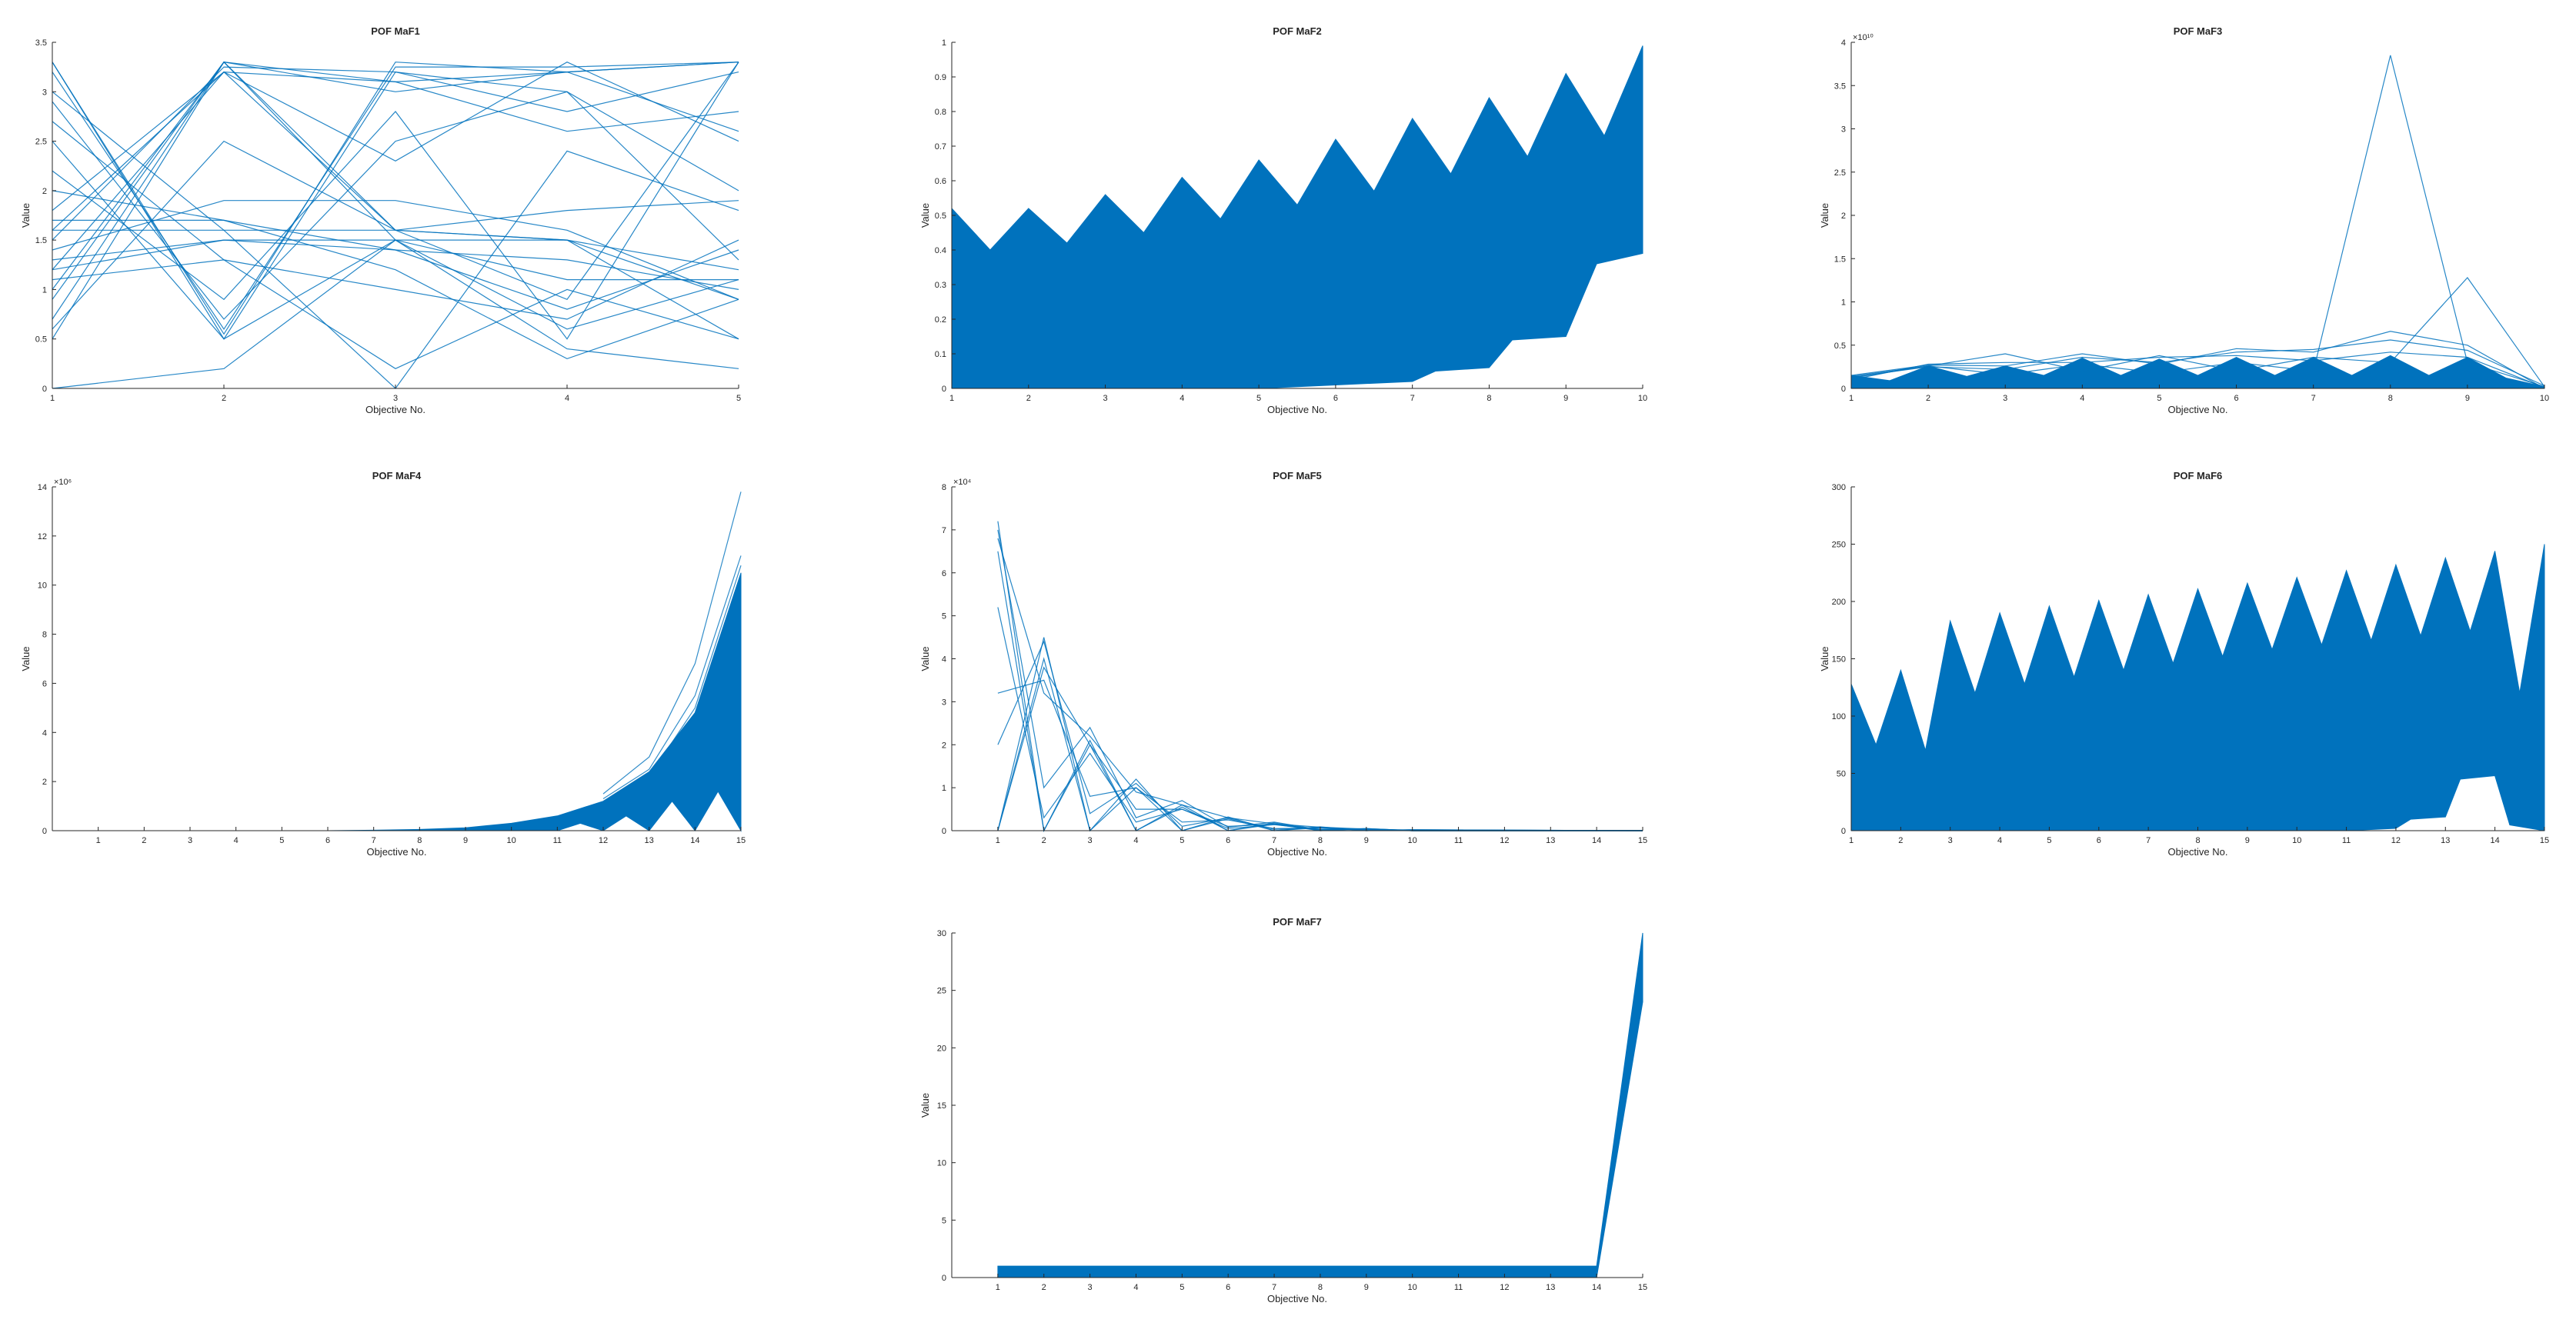 This screenshot has width=2576, height=1326. I want to click on y-tick-label: 6, so click(45, 684).